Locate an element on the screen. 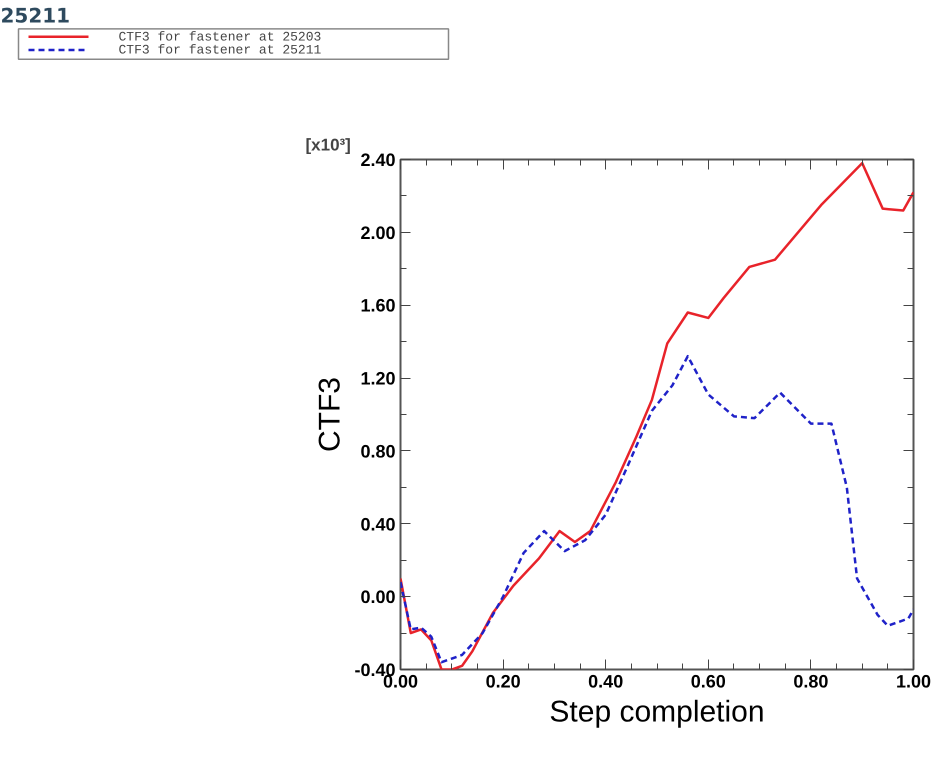  y-tick-label: 1.20 is located at coordinates (378, 378).